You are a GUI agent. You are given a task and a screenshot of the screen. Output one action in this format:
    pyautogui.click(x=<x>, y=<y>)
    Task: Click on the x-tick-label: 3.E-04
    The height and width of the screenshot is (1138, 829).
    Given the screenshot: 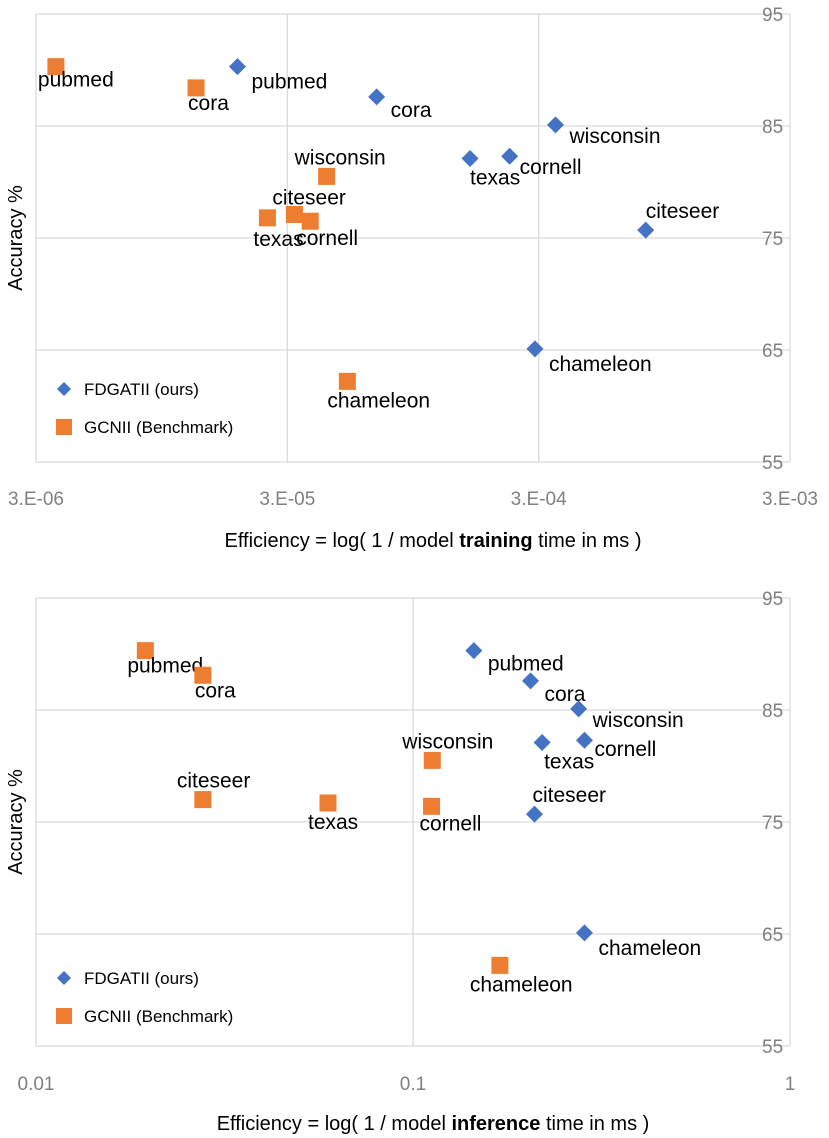 What is the action you would take?
    pyautogui.click(x=539, y=499)
    